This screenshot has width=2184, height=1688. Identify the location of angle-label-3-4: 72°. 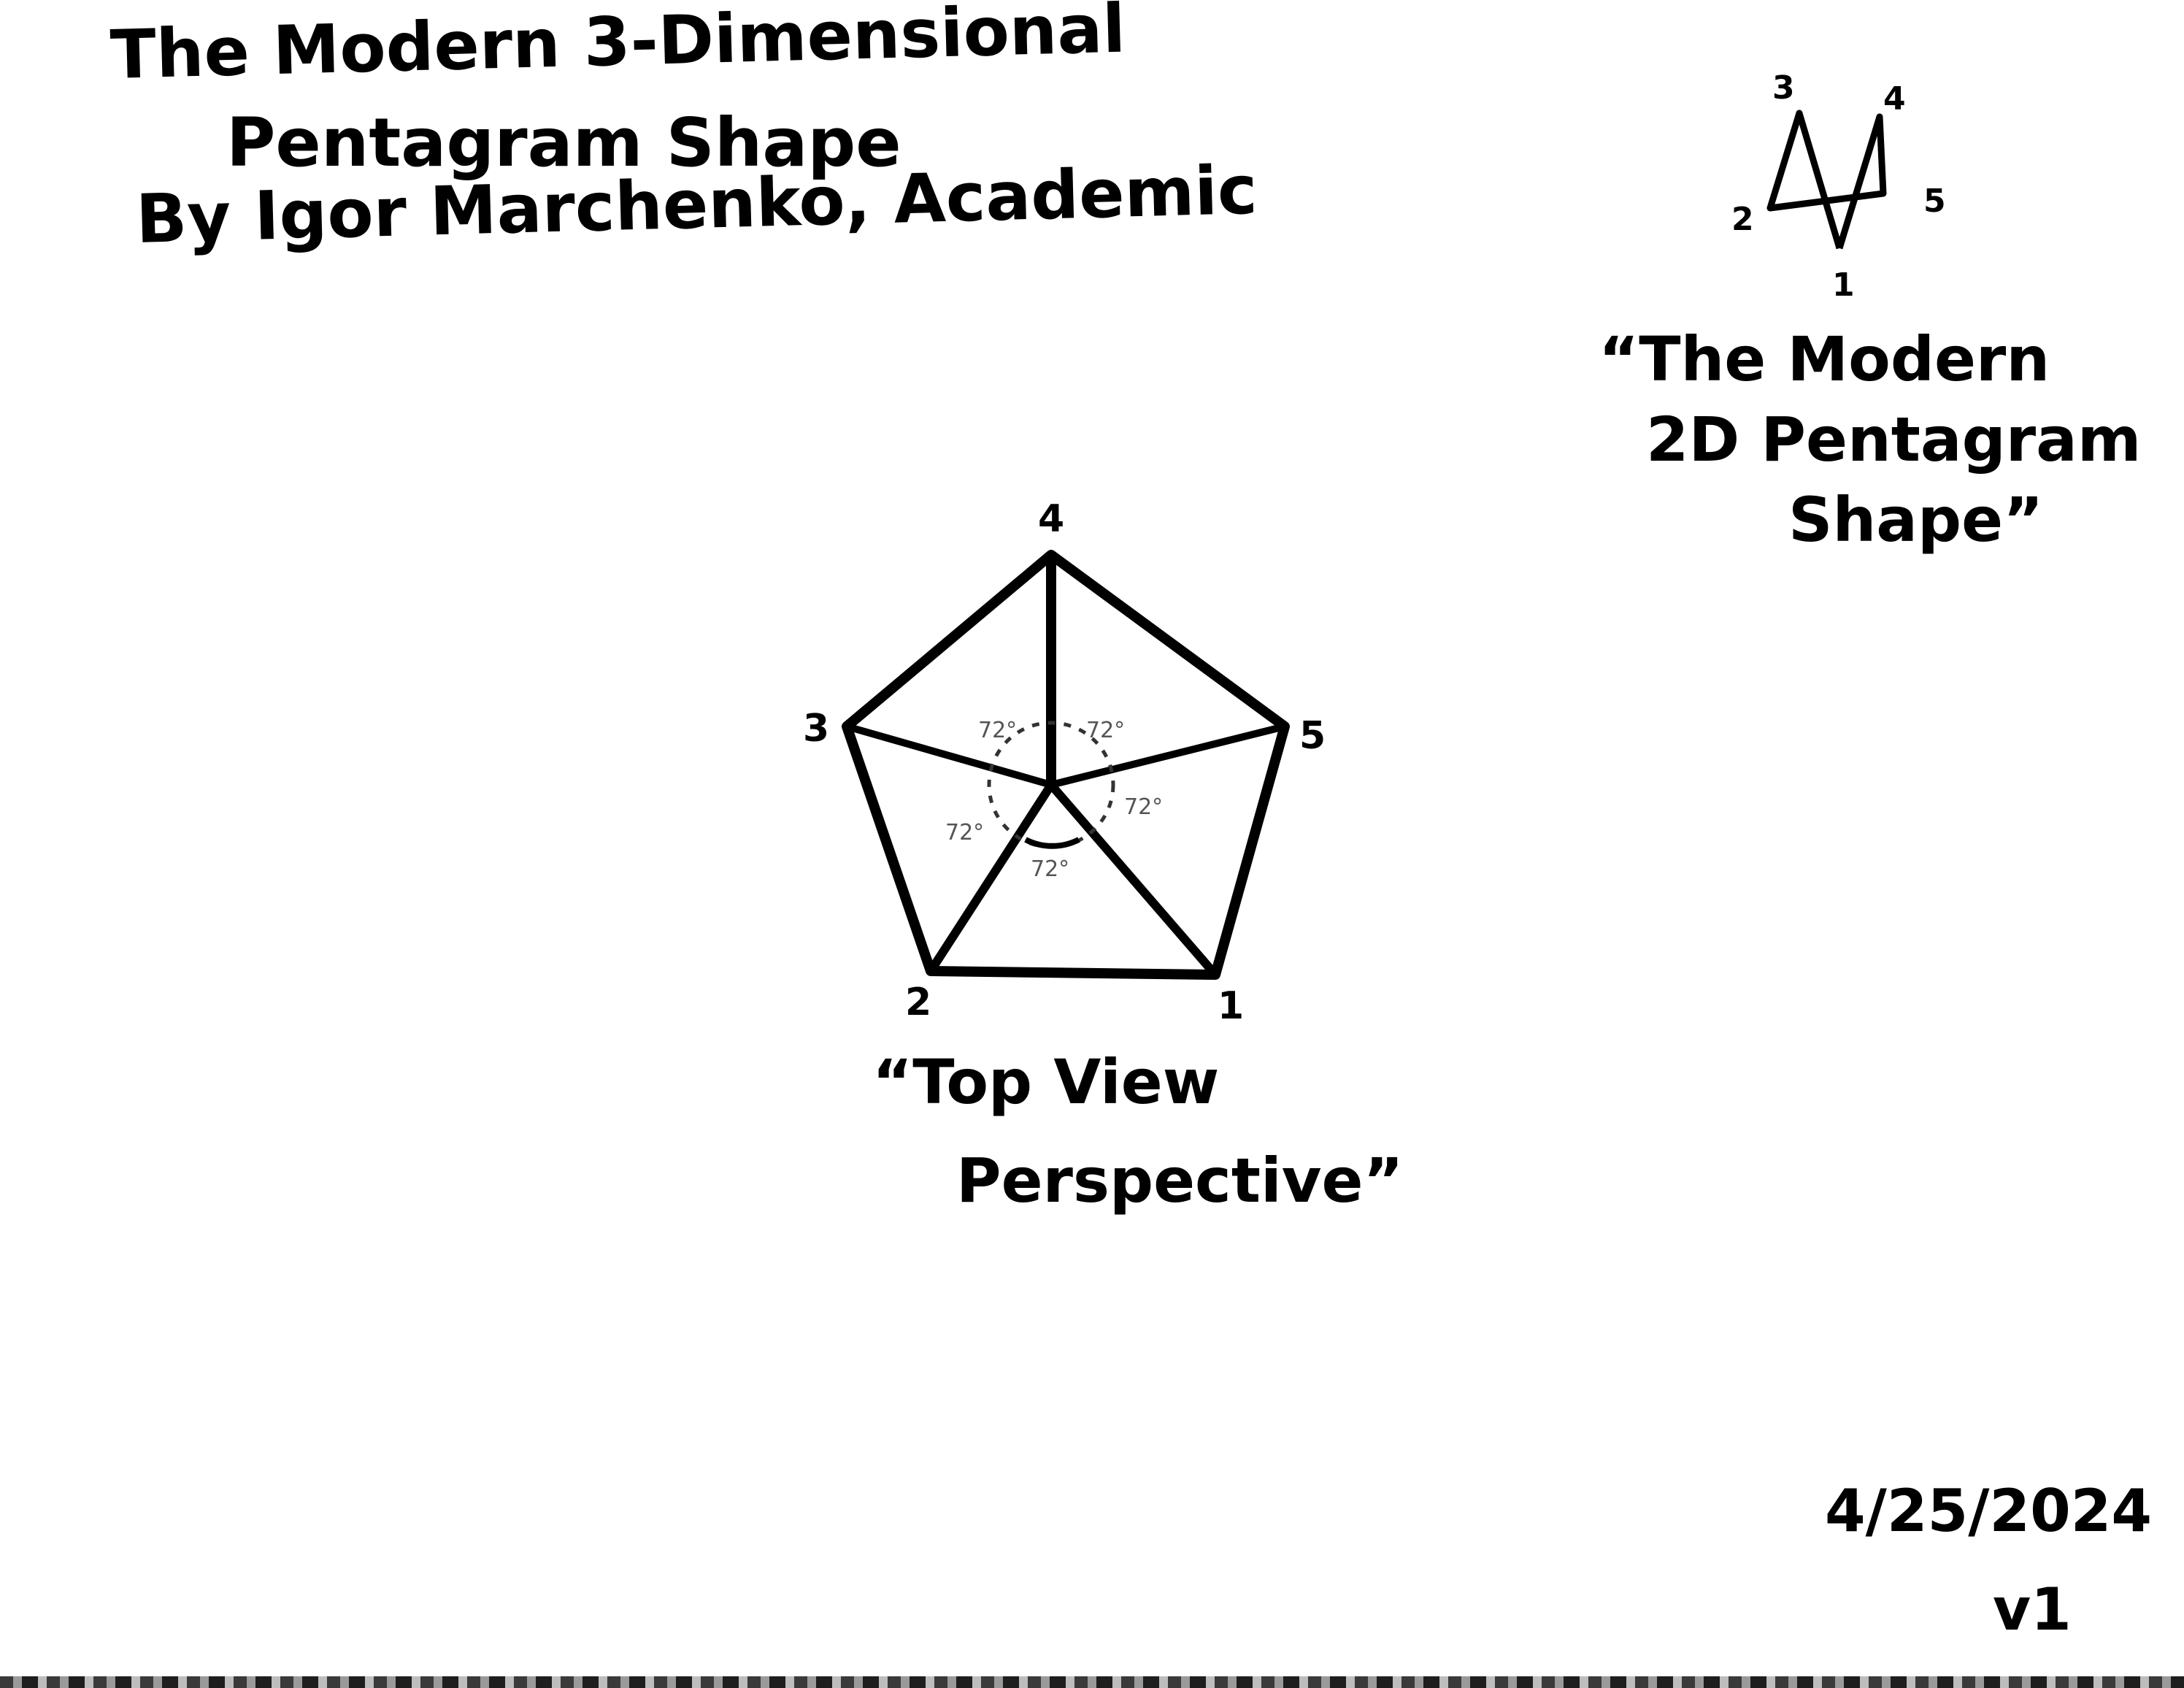
(998, 730).